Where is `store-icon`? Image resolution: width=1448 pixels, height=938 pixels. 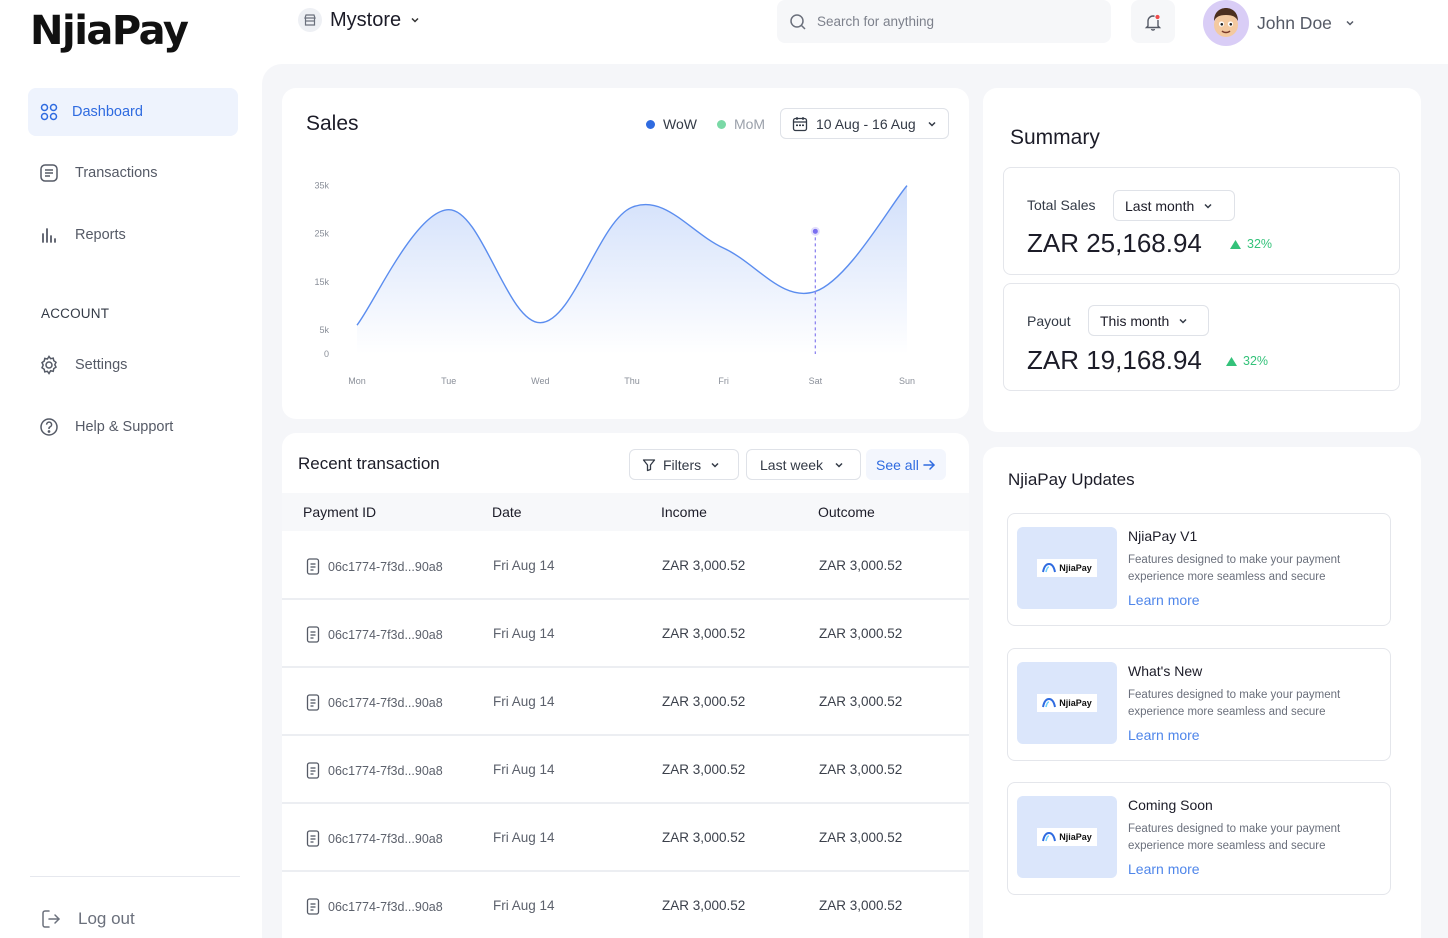
store-icon is located at coordinates (310, 20).